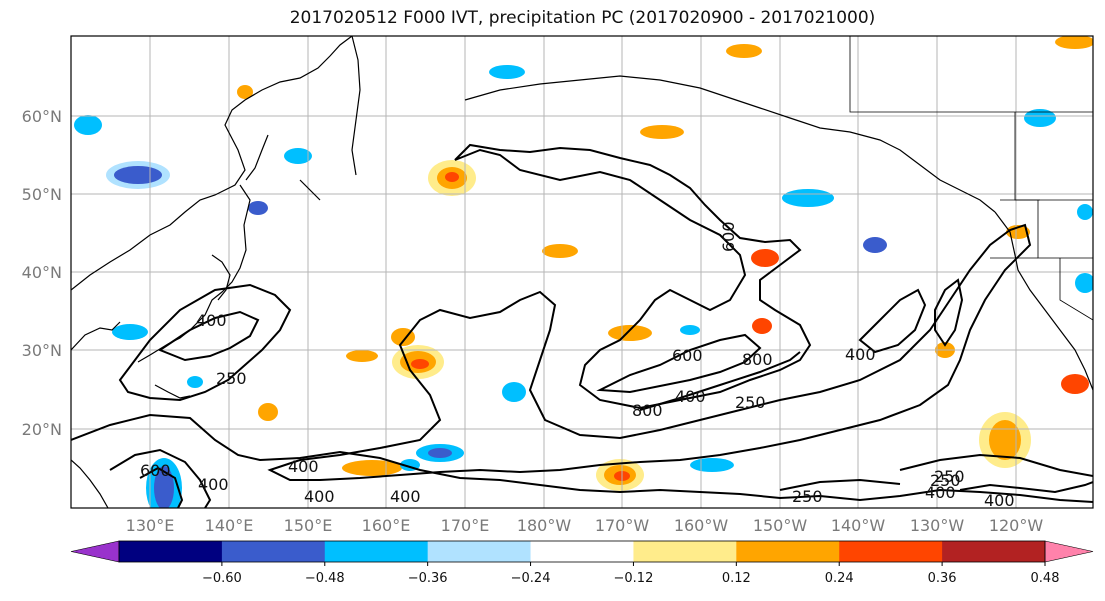 This screenshot has width=1105, height=601. I want to click on colorbar-segments, so click(582, 551).